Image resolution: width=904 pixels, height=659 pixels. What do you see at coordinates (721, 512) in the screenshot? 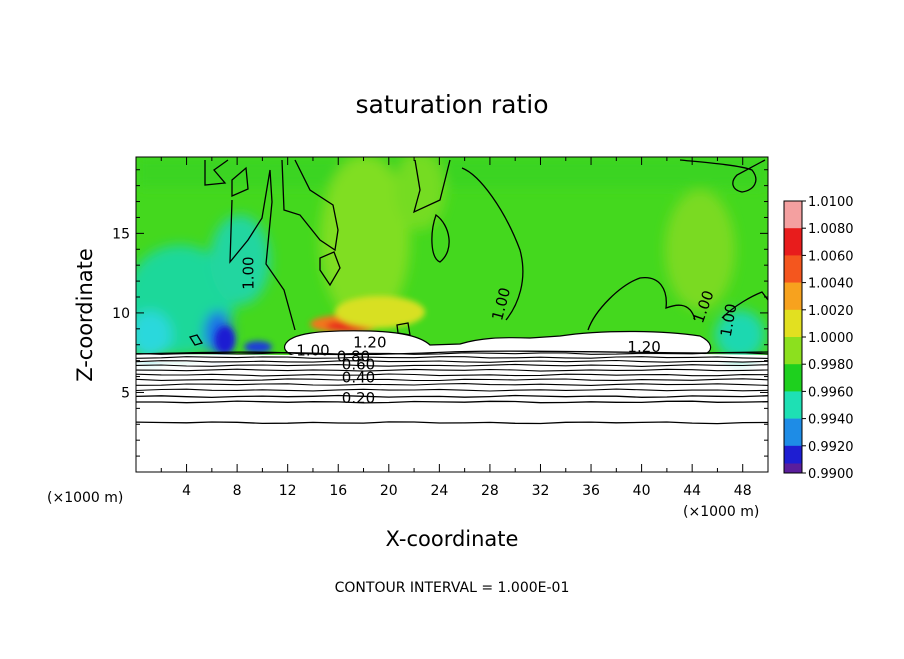
I see `x-unit-label-right: (×1000 m)` at bounding box center [721, 512].